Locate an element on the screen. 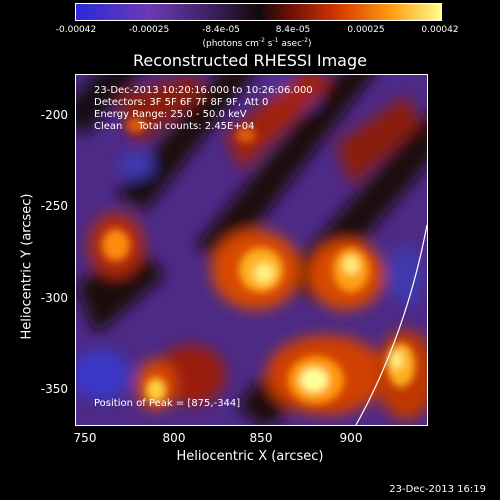  y-tick-label: -300 is located at coordinates (54, 298).